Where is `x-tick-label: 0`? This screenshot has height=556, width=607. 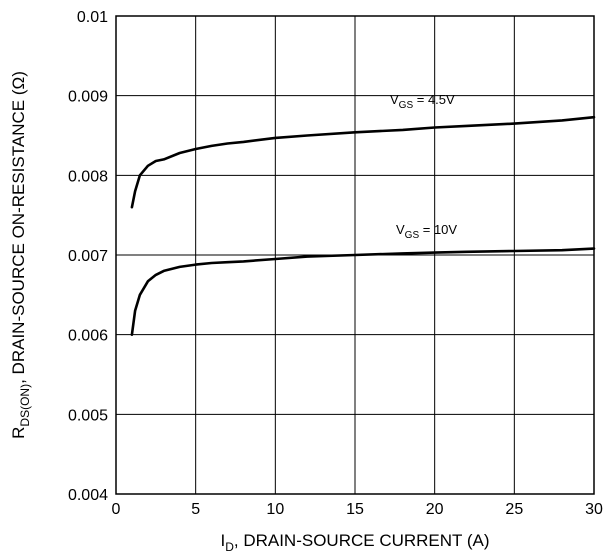 x-tick-label: 0 is located at coordinates (116, 509).